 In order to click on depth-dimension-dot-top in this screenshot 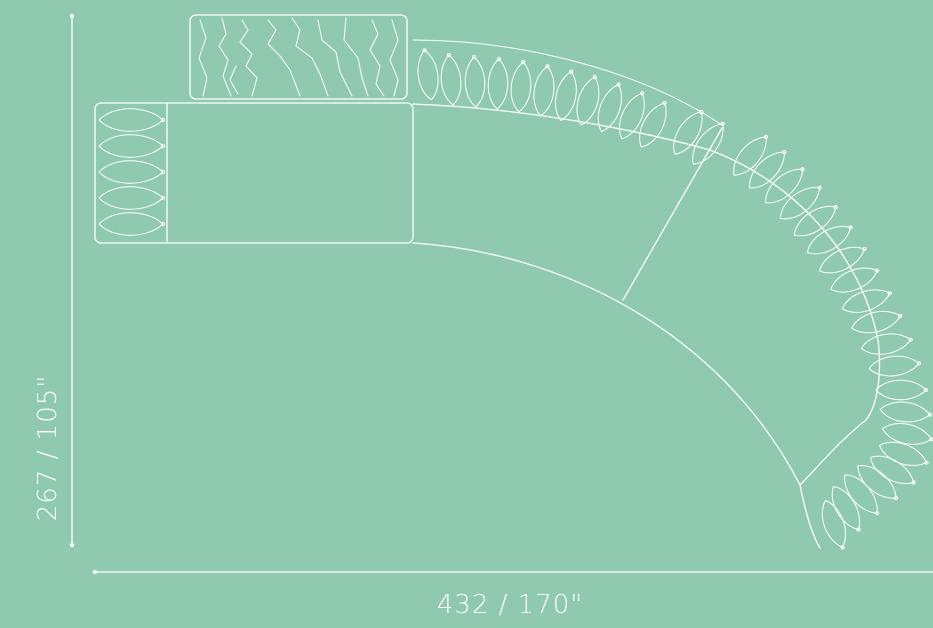, I will do `click(72, 16)`.